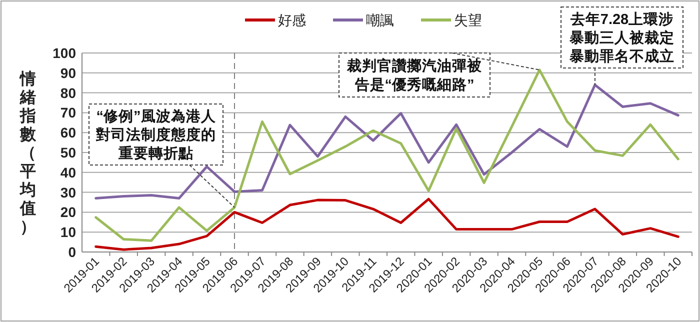 This screenshot has height=322, width=700. What do you see at coordinates (468, 20) in the screenshot?
I see `legend-label: 失望` at bounding box center [468, 20].